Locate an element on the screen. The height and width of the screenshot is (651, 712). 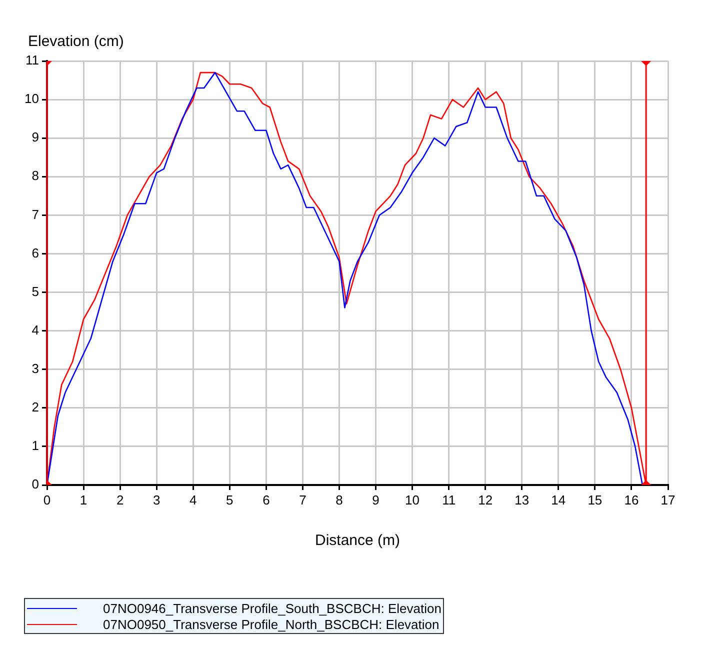
x-tick-label: 10 is located at coordinates (412, 500).